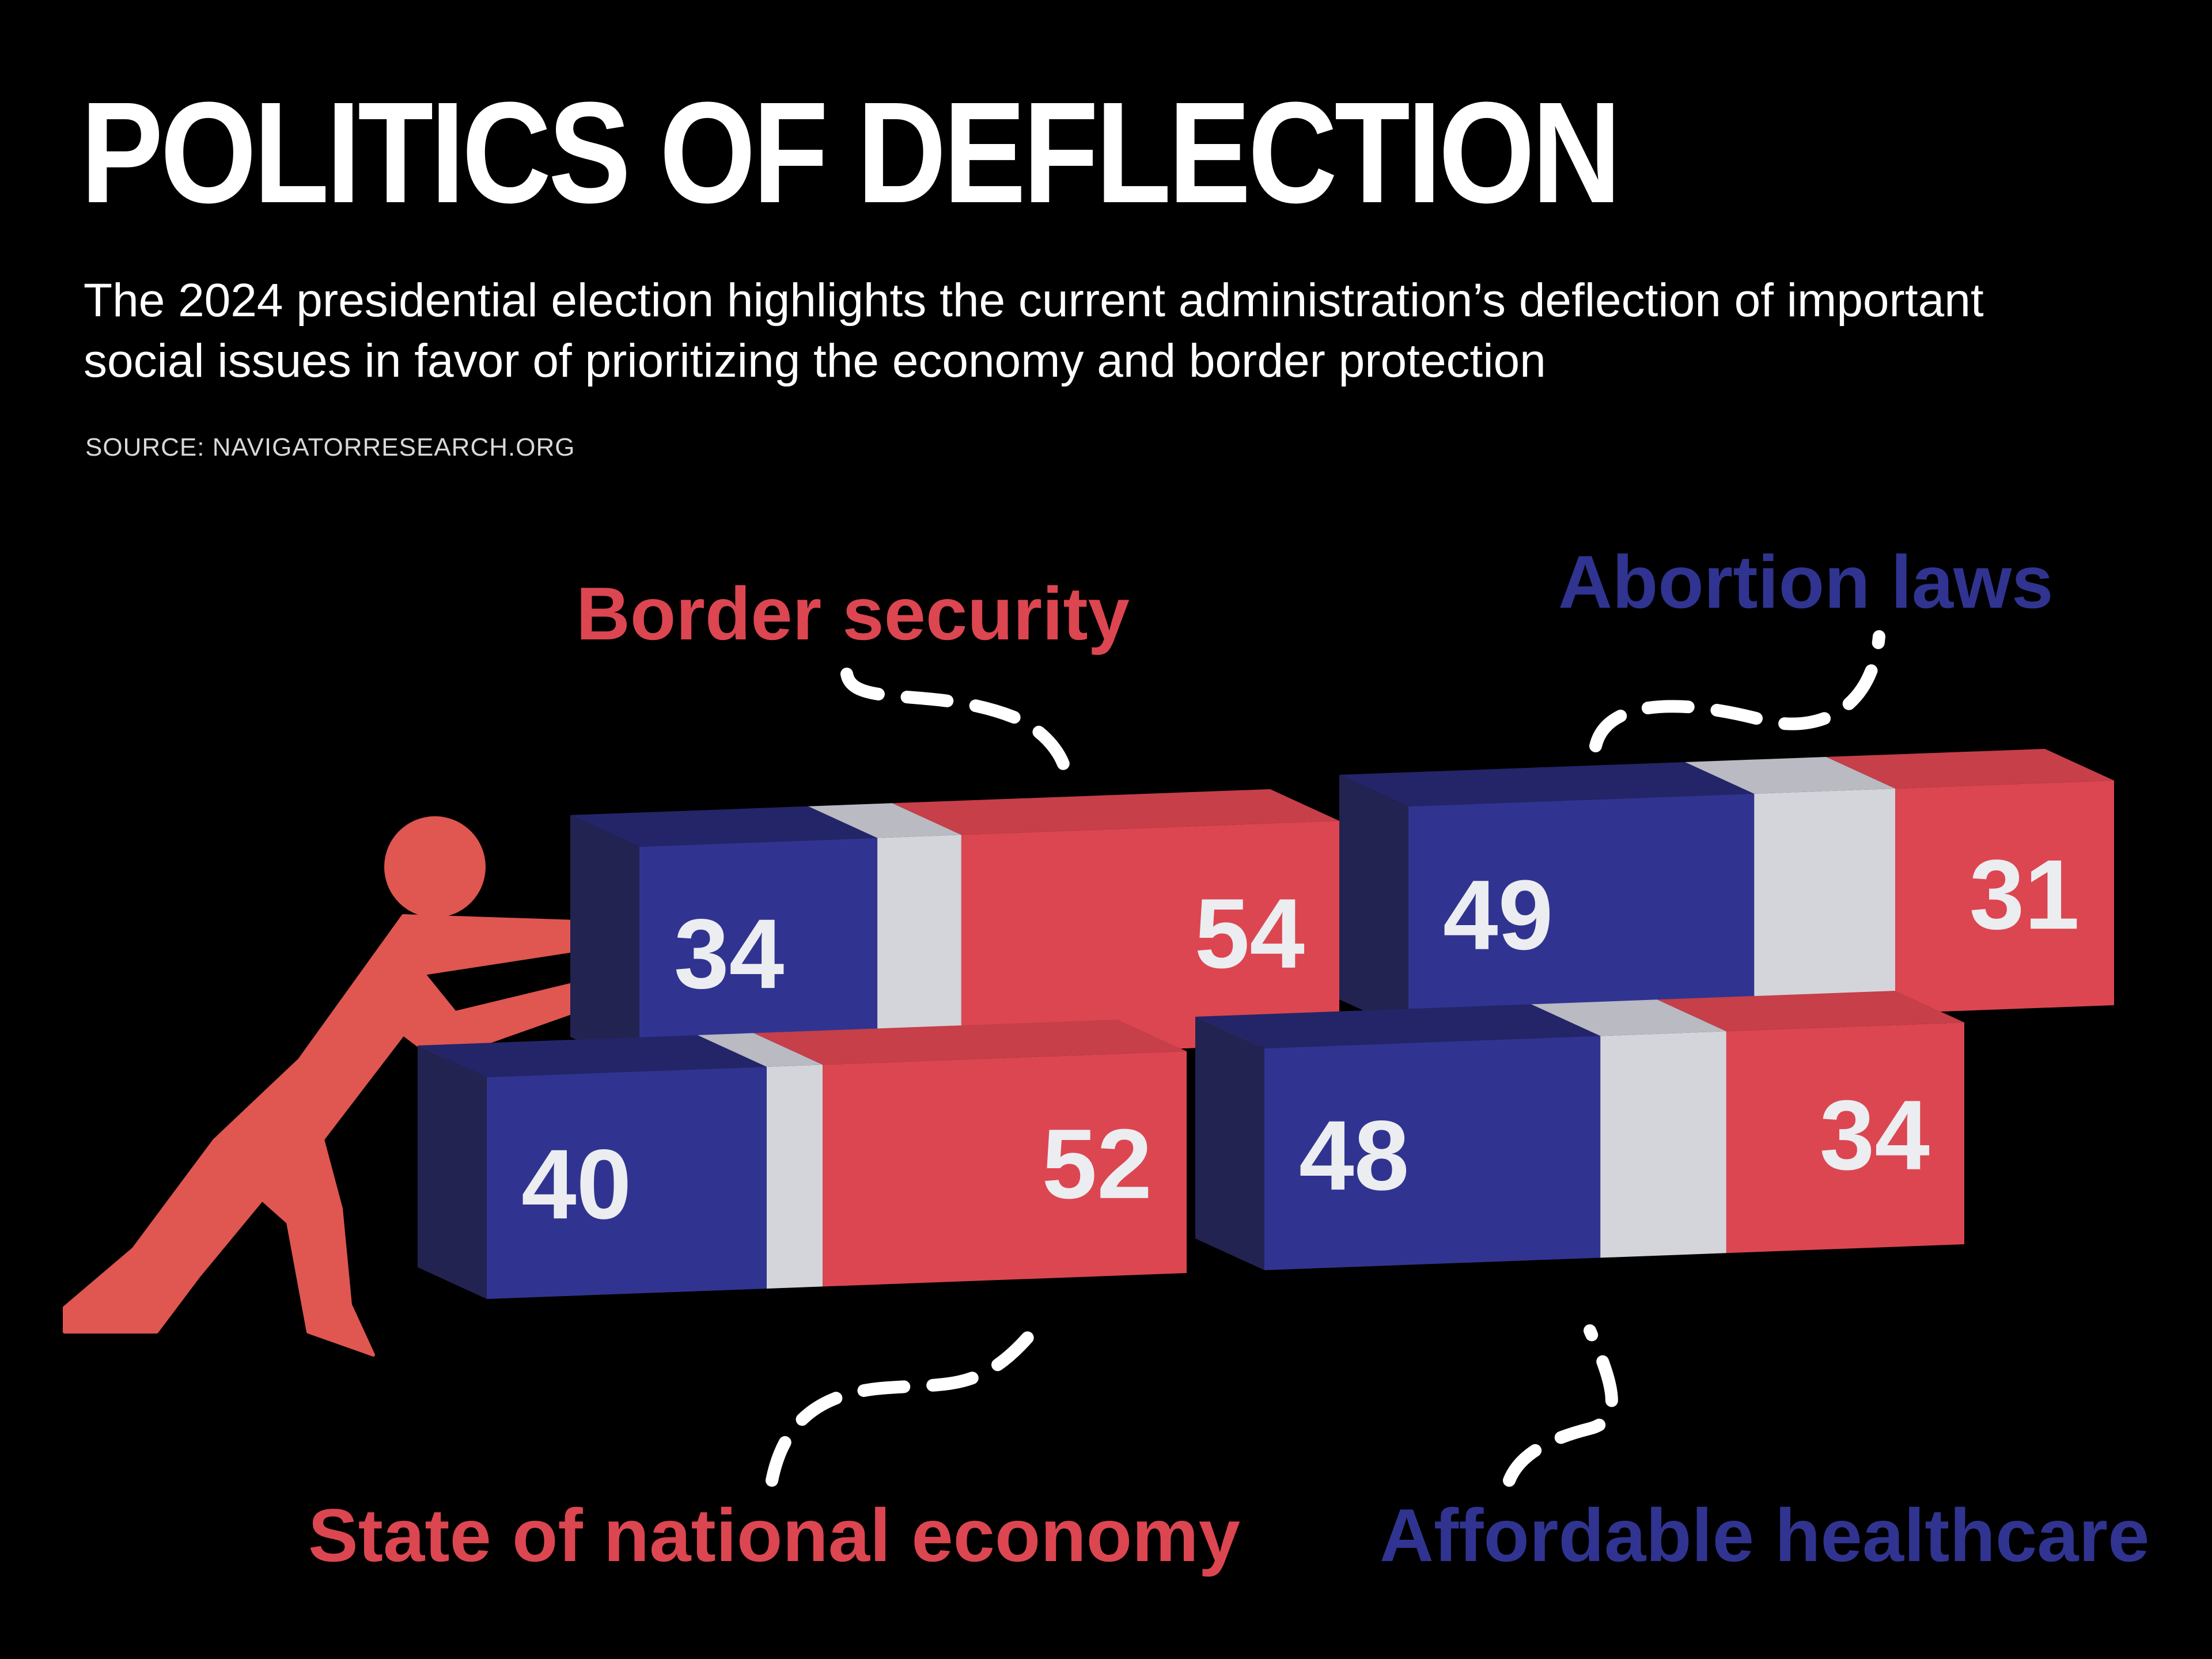 This screenshot has width=2212, height=1659. I want to click on category-label: State of national economy, so click(774, 1535).